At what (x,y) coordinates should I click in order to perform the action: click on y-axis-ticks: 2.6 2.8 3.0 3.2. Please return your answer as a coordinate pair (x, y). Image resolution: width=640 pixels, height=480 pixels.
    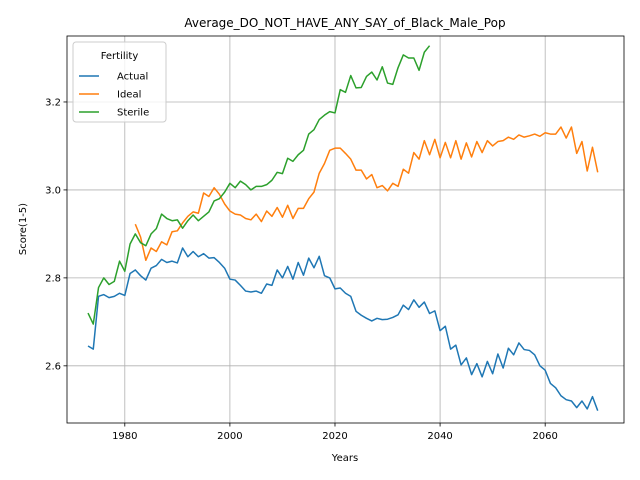
    Looking at the image, I should click on (56, 234).